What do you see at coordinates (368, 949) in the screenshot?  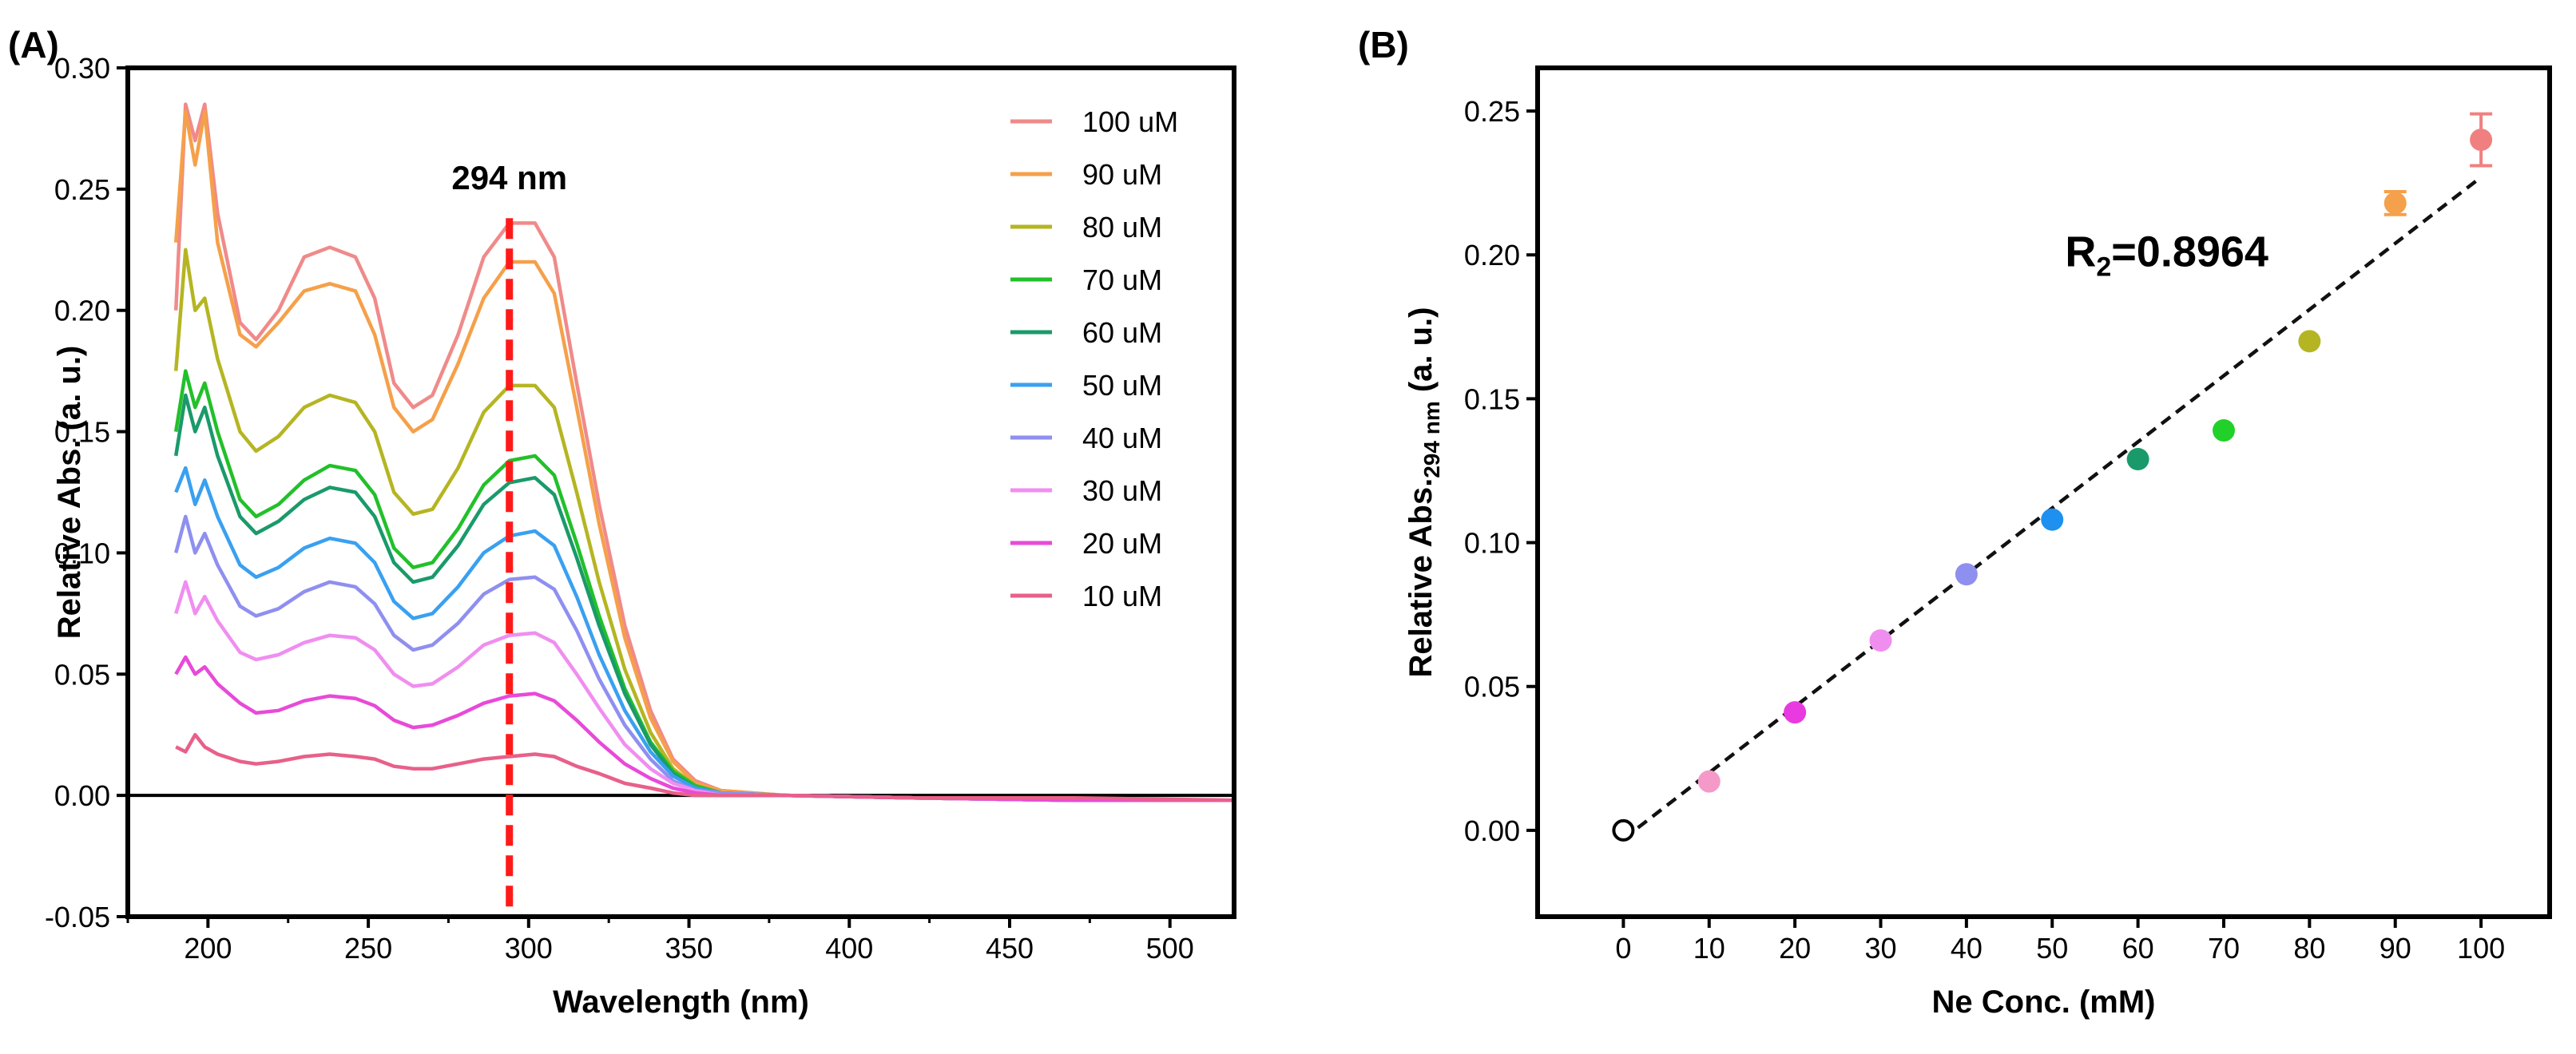 I see `chart-a-x-tick-label: 250` at bounding box center [368, 949].